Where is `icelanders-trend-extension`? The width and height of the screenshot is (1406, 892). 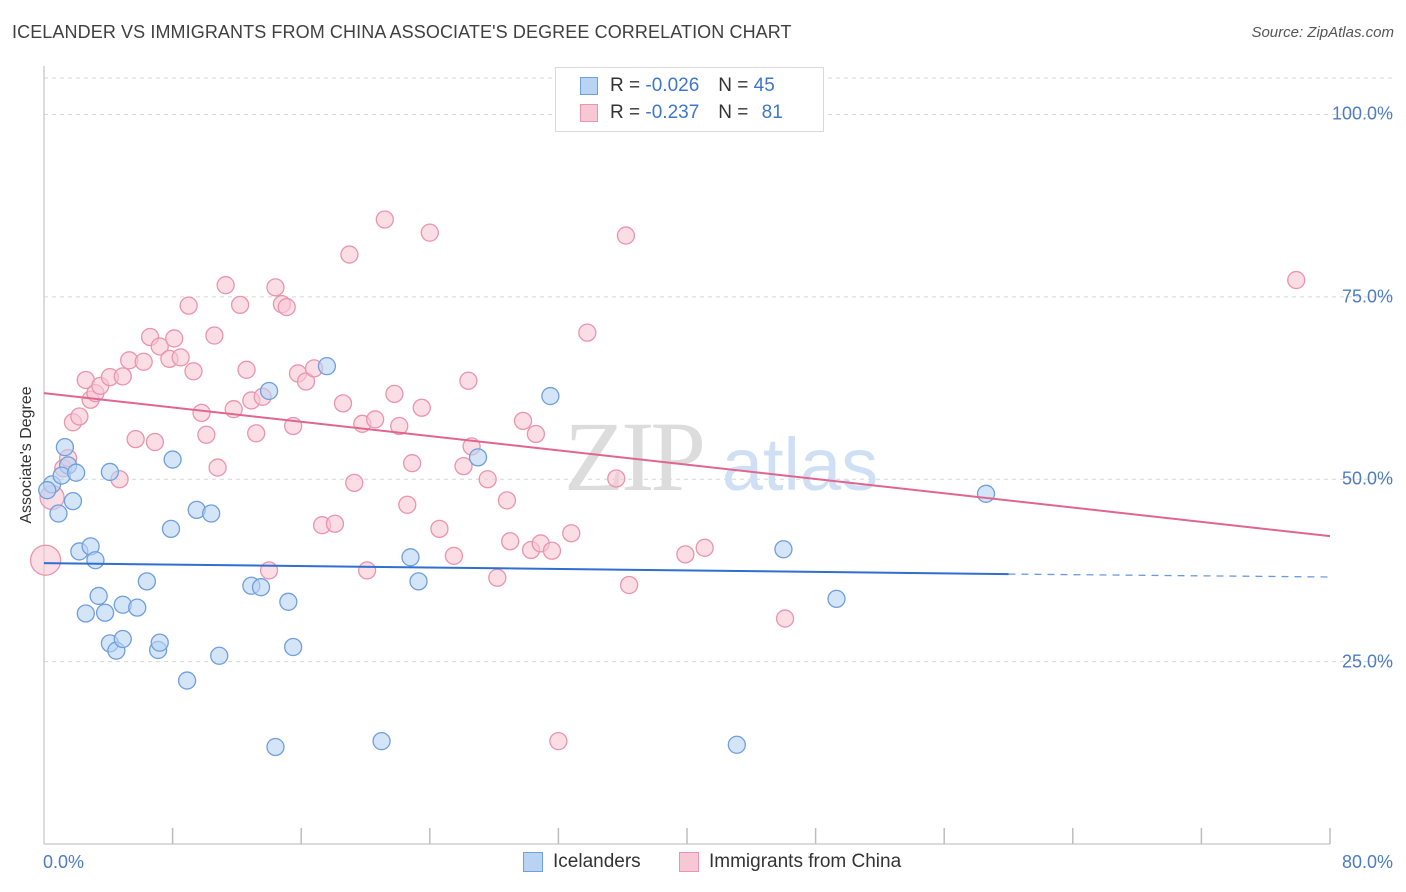
icelanders-trend-extension is located at coordinates (1169, 575).